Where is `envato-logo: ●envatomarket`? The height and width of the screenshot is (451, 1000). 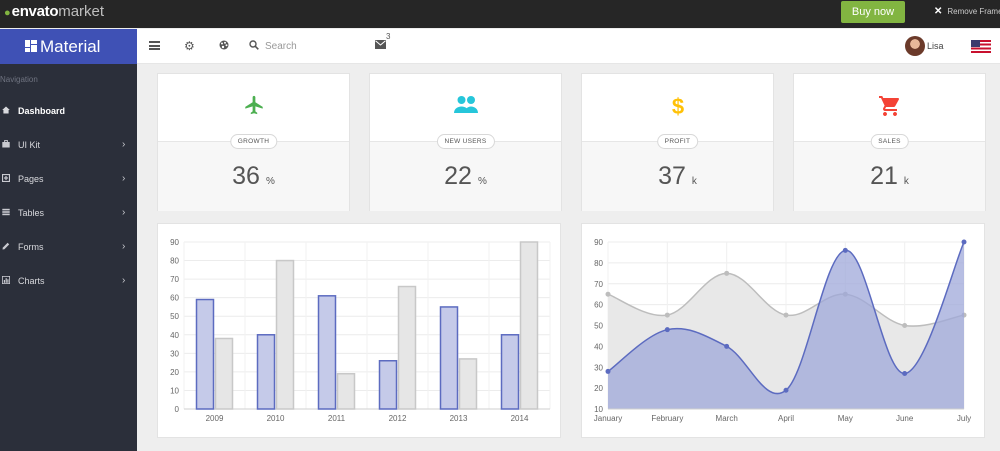 envato-logo: ●envatomarket is located at coordinates (54, 11).